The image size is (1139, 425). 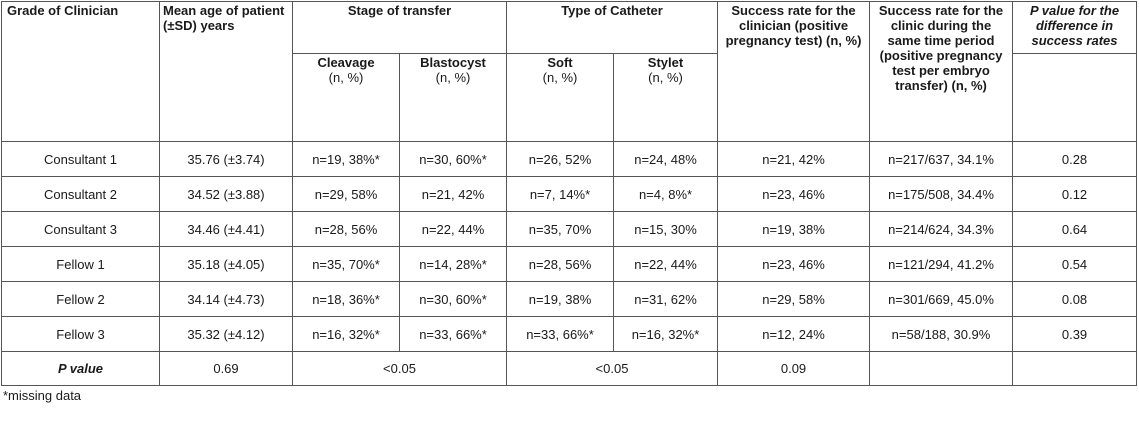 I want to click on cell-blastocyst: n=33, 66%*, so click(x=453, y=334).